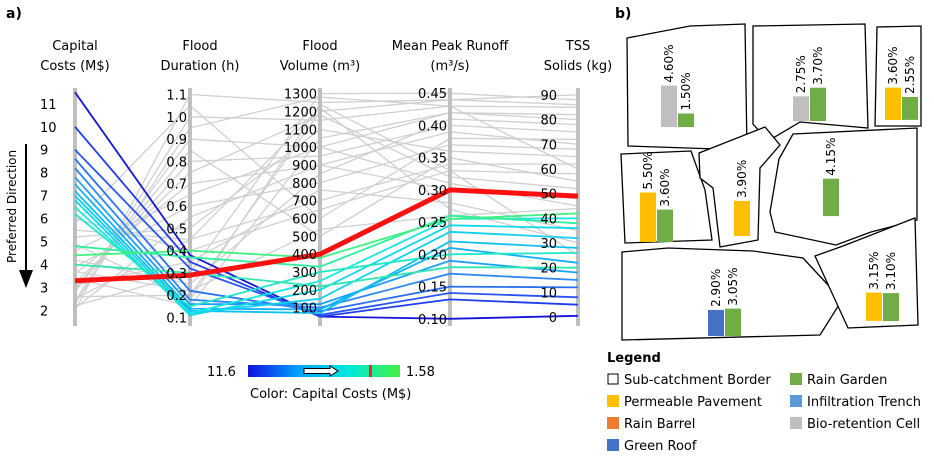 Image resolution: width=934 pixels, height=460 pixels. Describe the element at coordinates (48, 128) in the screenshot. I see `tick-label-capital_costs: 10` at that location.